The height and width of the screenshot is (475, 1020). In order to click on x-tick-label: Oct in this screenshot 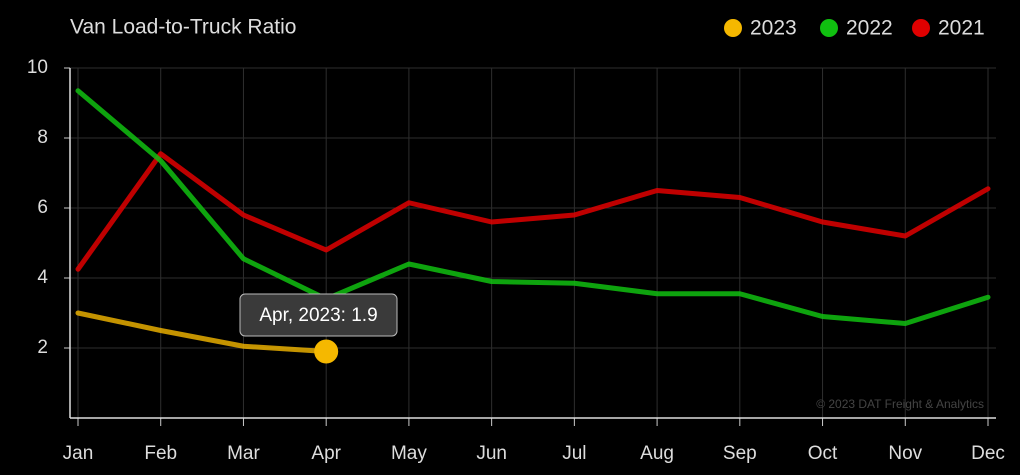, I will do `click(823, 453)`.